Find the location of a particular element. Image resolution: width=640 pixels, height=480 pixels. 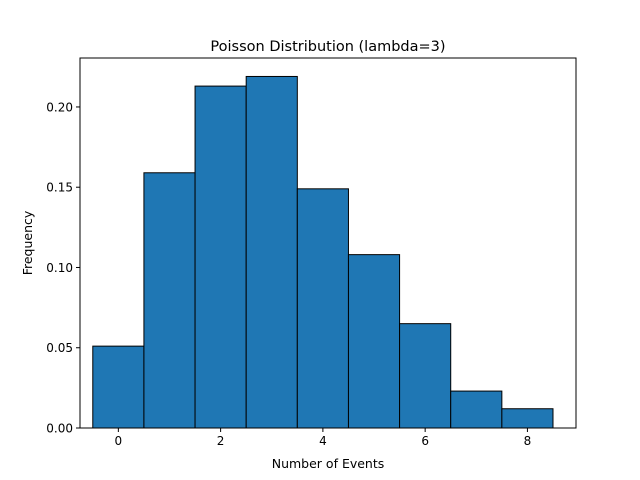

y-tick-label: 0.15 is located at coordinates (59, 188).